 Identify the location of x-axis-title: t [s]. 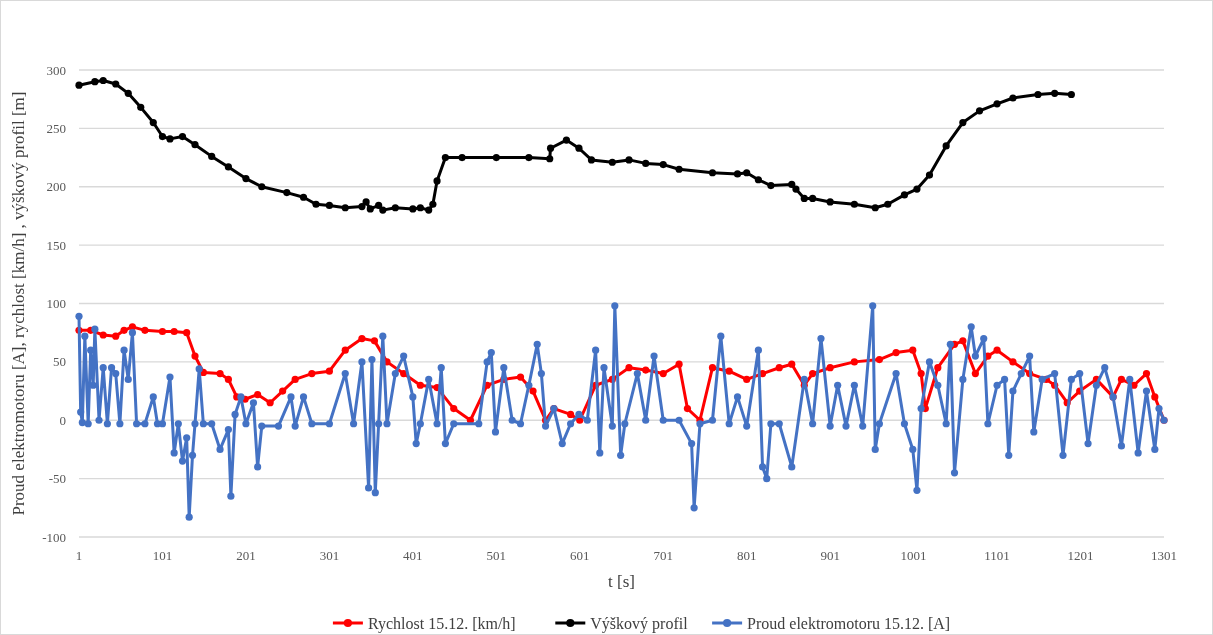
(621, 581).